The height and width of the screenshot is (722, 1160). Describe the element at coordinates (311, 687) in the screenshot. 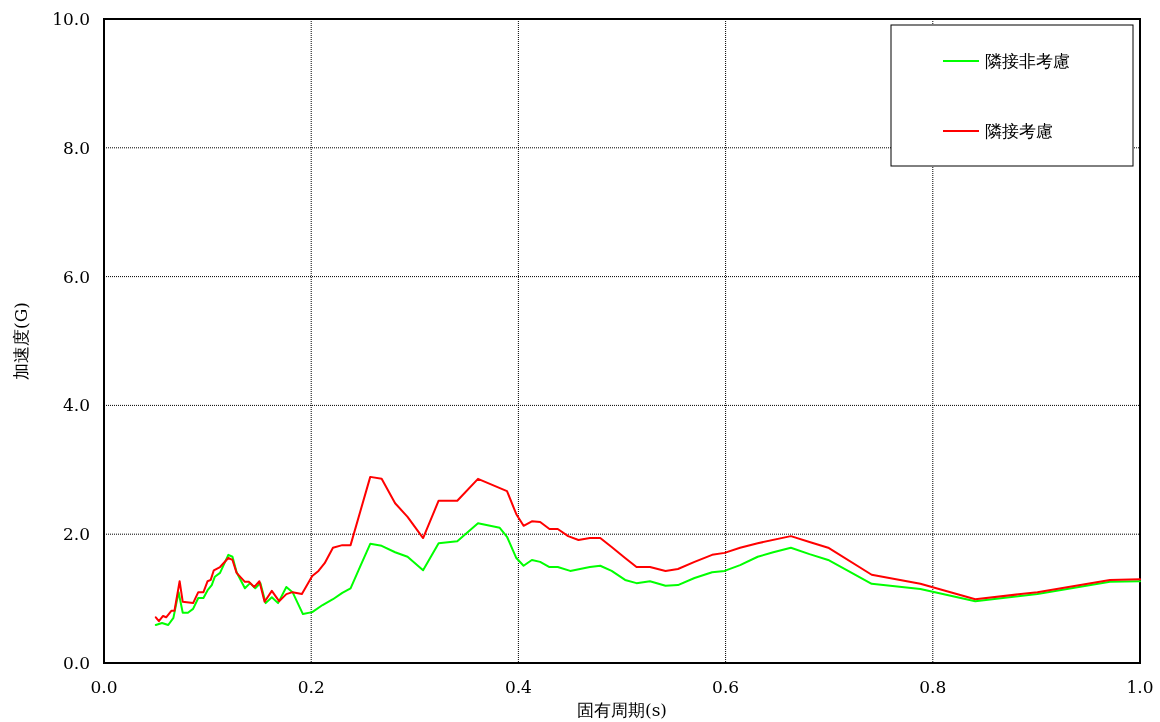

I see `x-tick-label: 0.2` at that location.